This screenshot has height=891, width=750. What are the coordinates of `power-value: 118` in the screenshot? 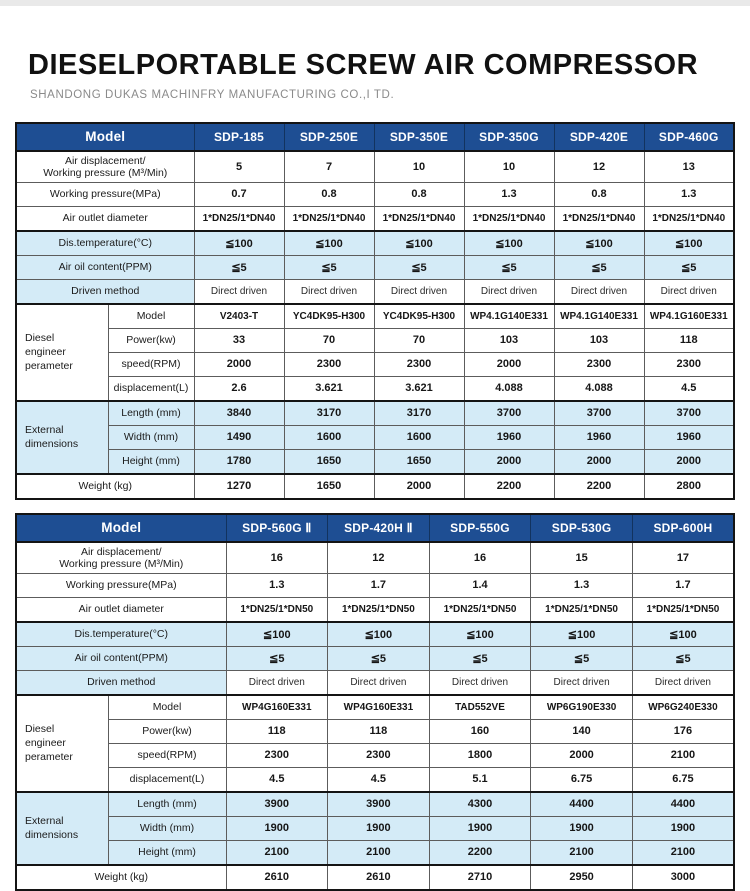 It's located at (277, 731).